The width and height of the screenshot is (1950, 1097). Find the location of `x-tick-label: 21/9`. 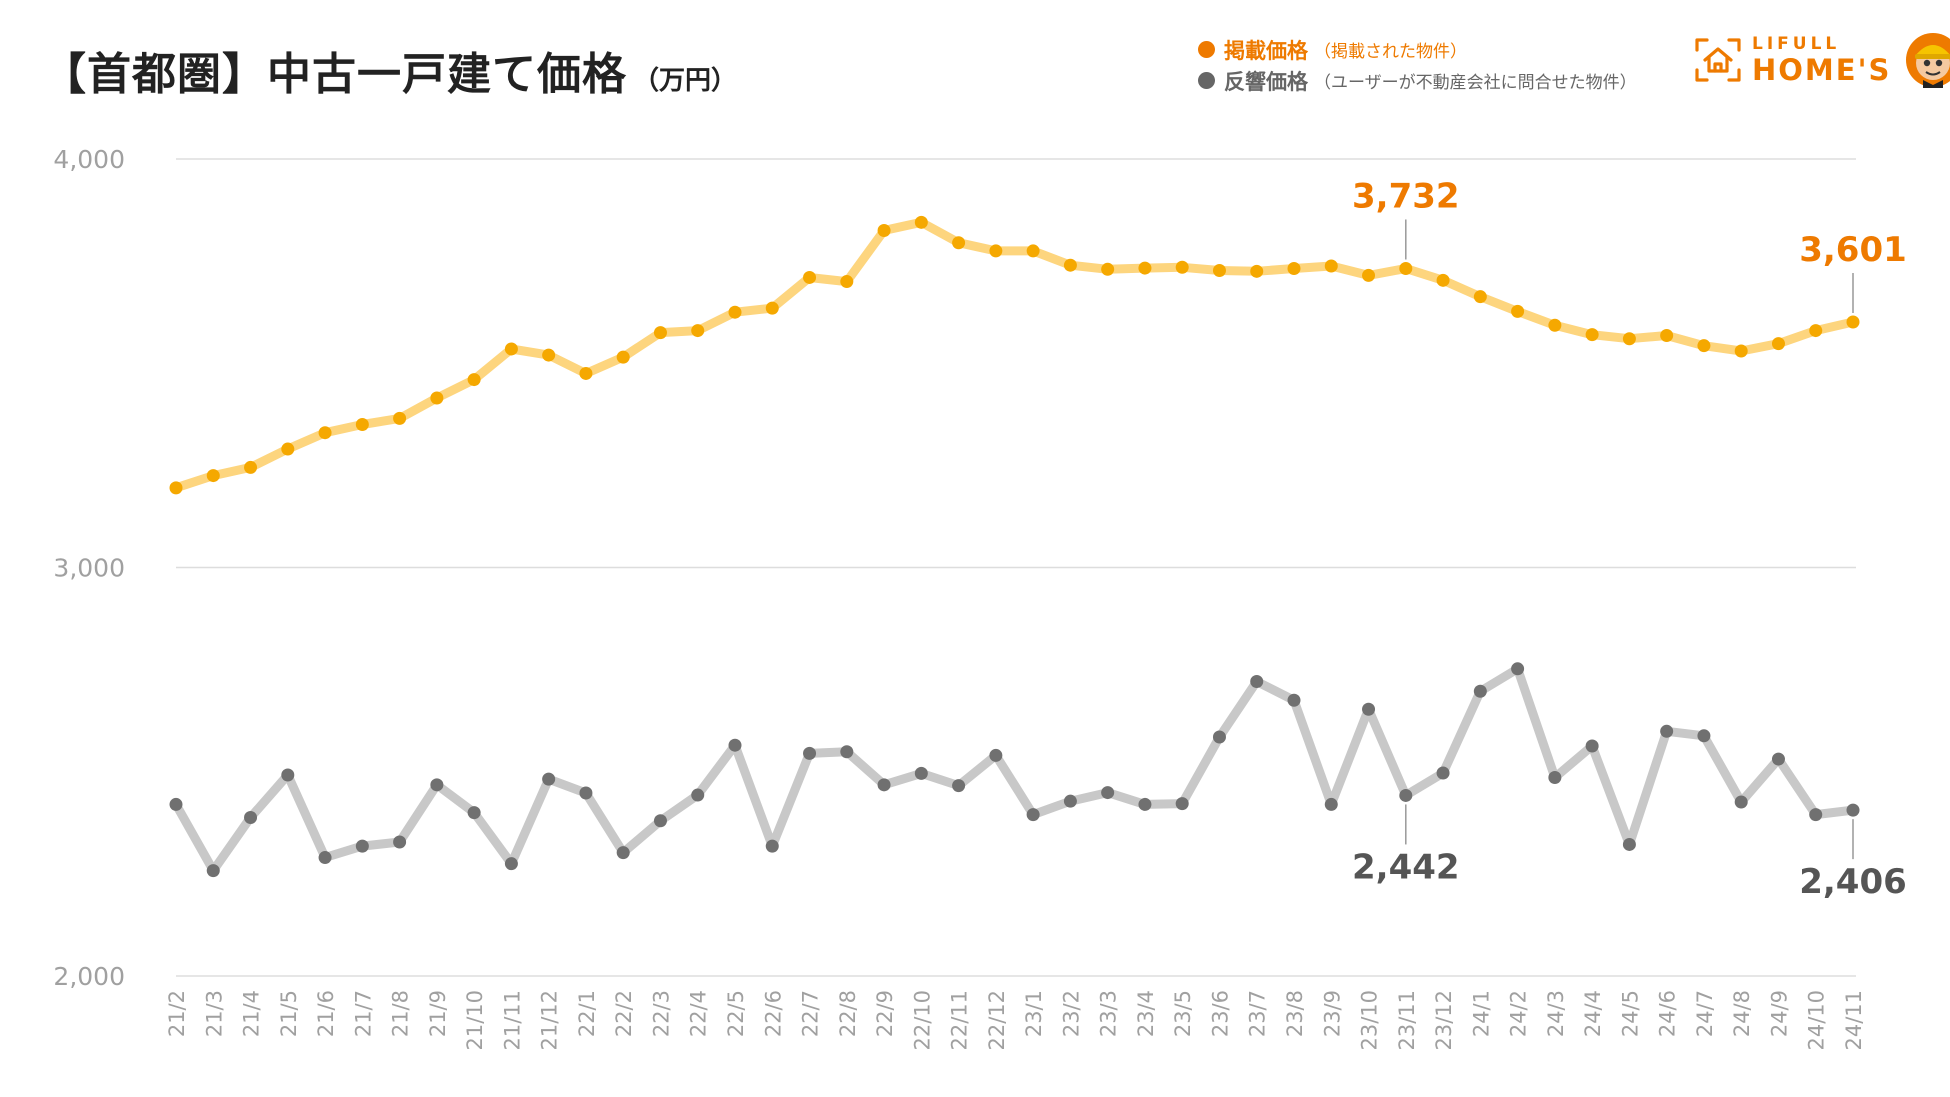

x-tick-label: 21/9 is located at coordinates (438, 1013).